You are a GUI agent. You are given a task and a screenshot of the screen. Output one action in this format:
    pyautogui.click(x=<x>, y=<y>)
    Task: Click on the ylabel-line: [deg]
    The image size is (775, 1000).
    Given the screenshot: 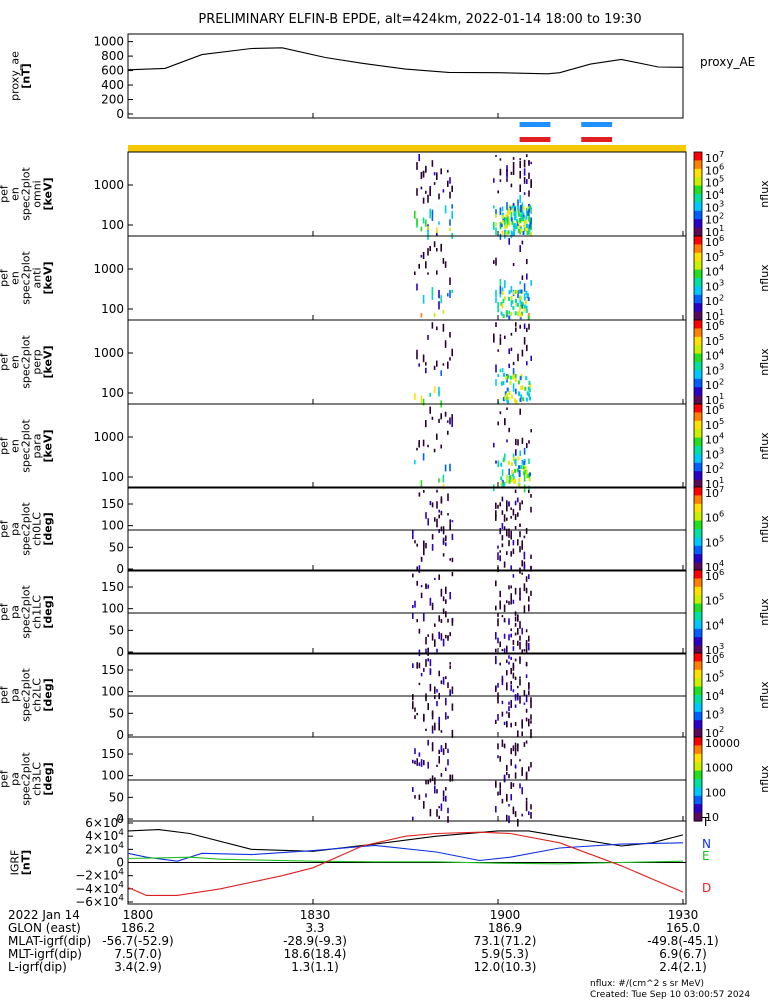 What is the action you would take?
    pyautogui.click(x=48, y=778)
    